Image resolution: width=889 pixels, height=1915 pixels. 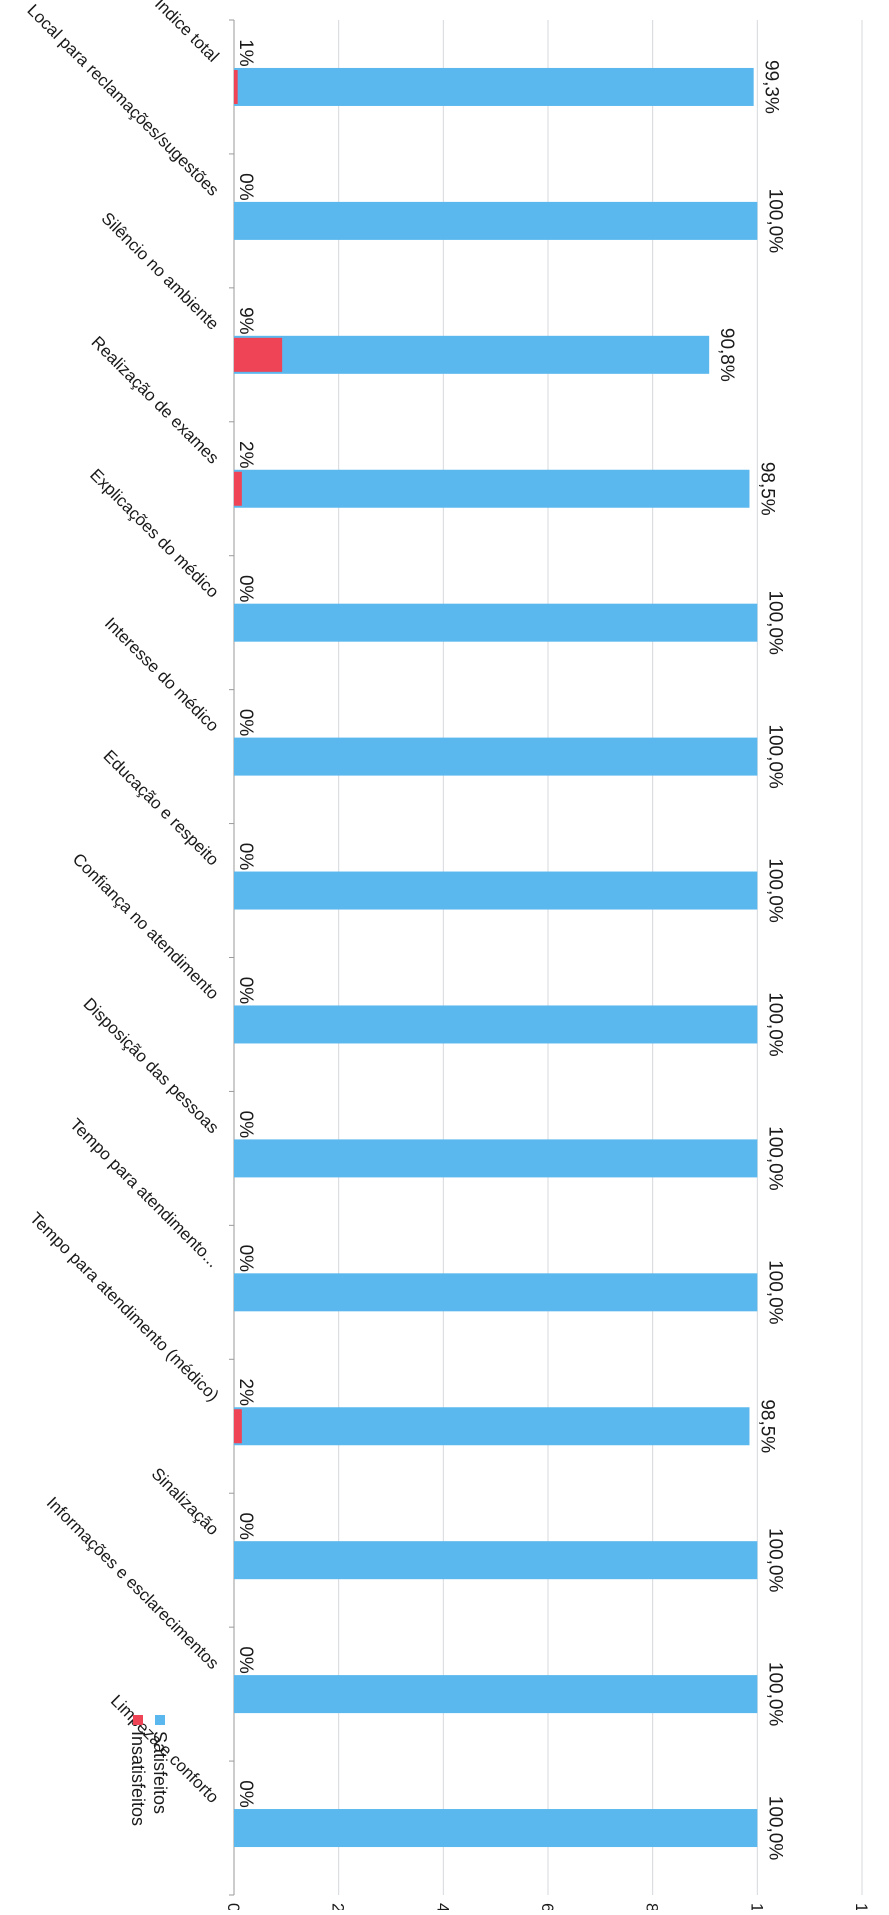 I want to click on value-axis-tick-label: 20%, so click(x=338, y=1906).